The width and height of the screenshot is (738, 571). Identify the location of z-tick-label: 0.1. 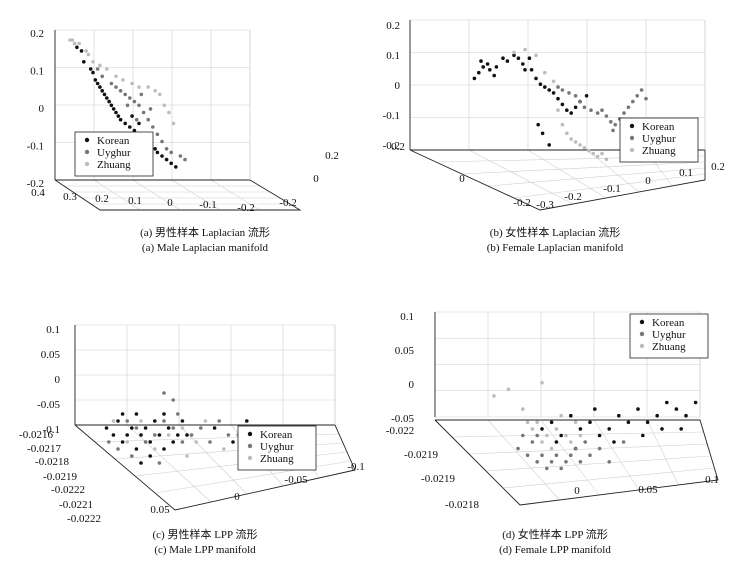
(53, 330).